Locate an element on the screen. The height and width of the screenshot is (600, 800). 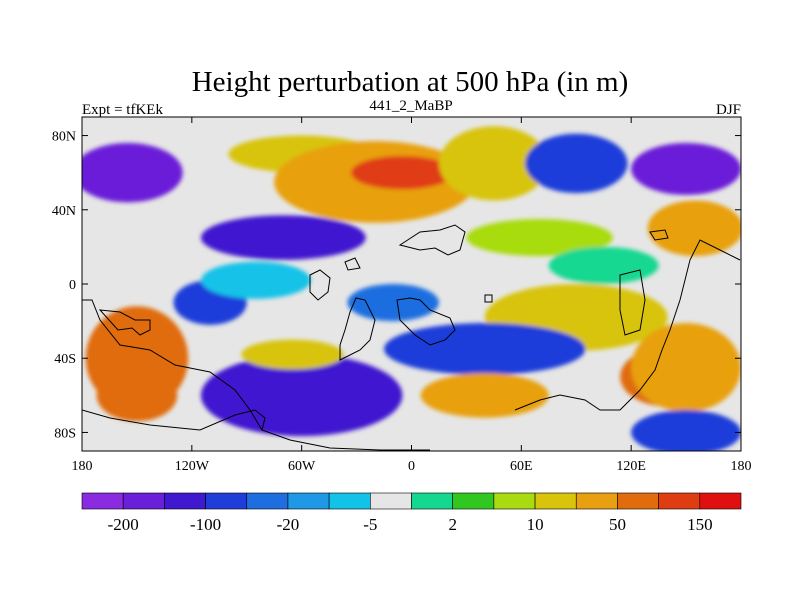
coastline-south-america is located at coordinates (256, 375).